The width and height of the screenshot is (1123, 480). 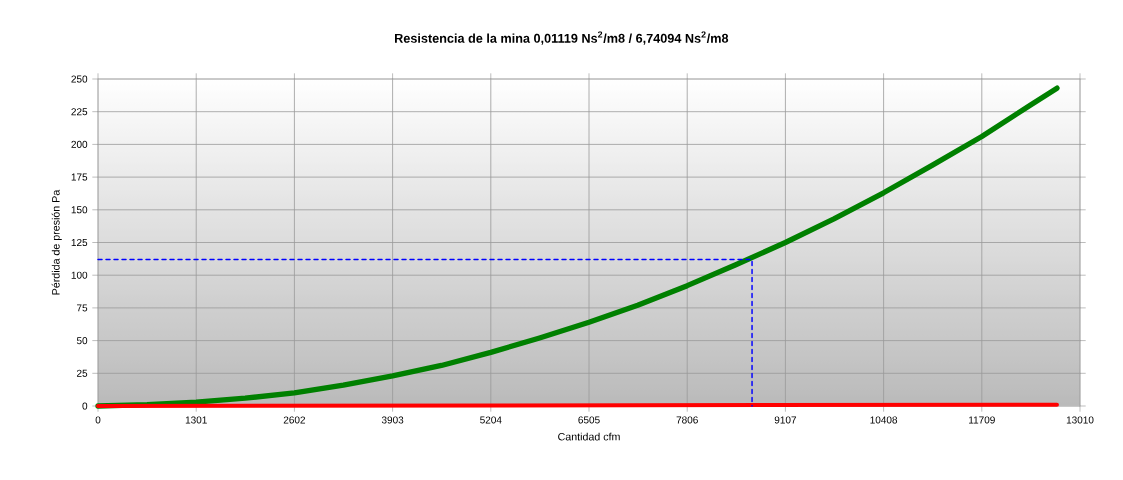 I want to click on y-tick-label: 100, so click(x=79, y=275).